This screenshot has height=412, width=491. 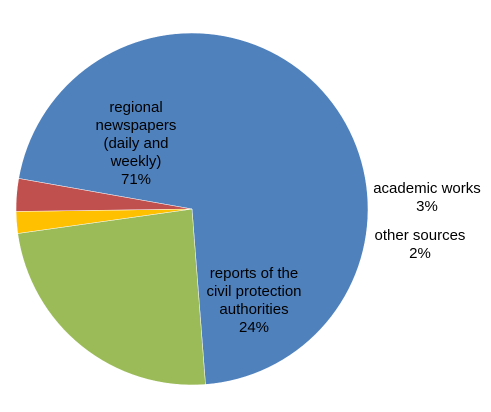 I want to click on slice-label-line: academic works, so click(x=427, y=188).